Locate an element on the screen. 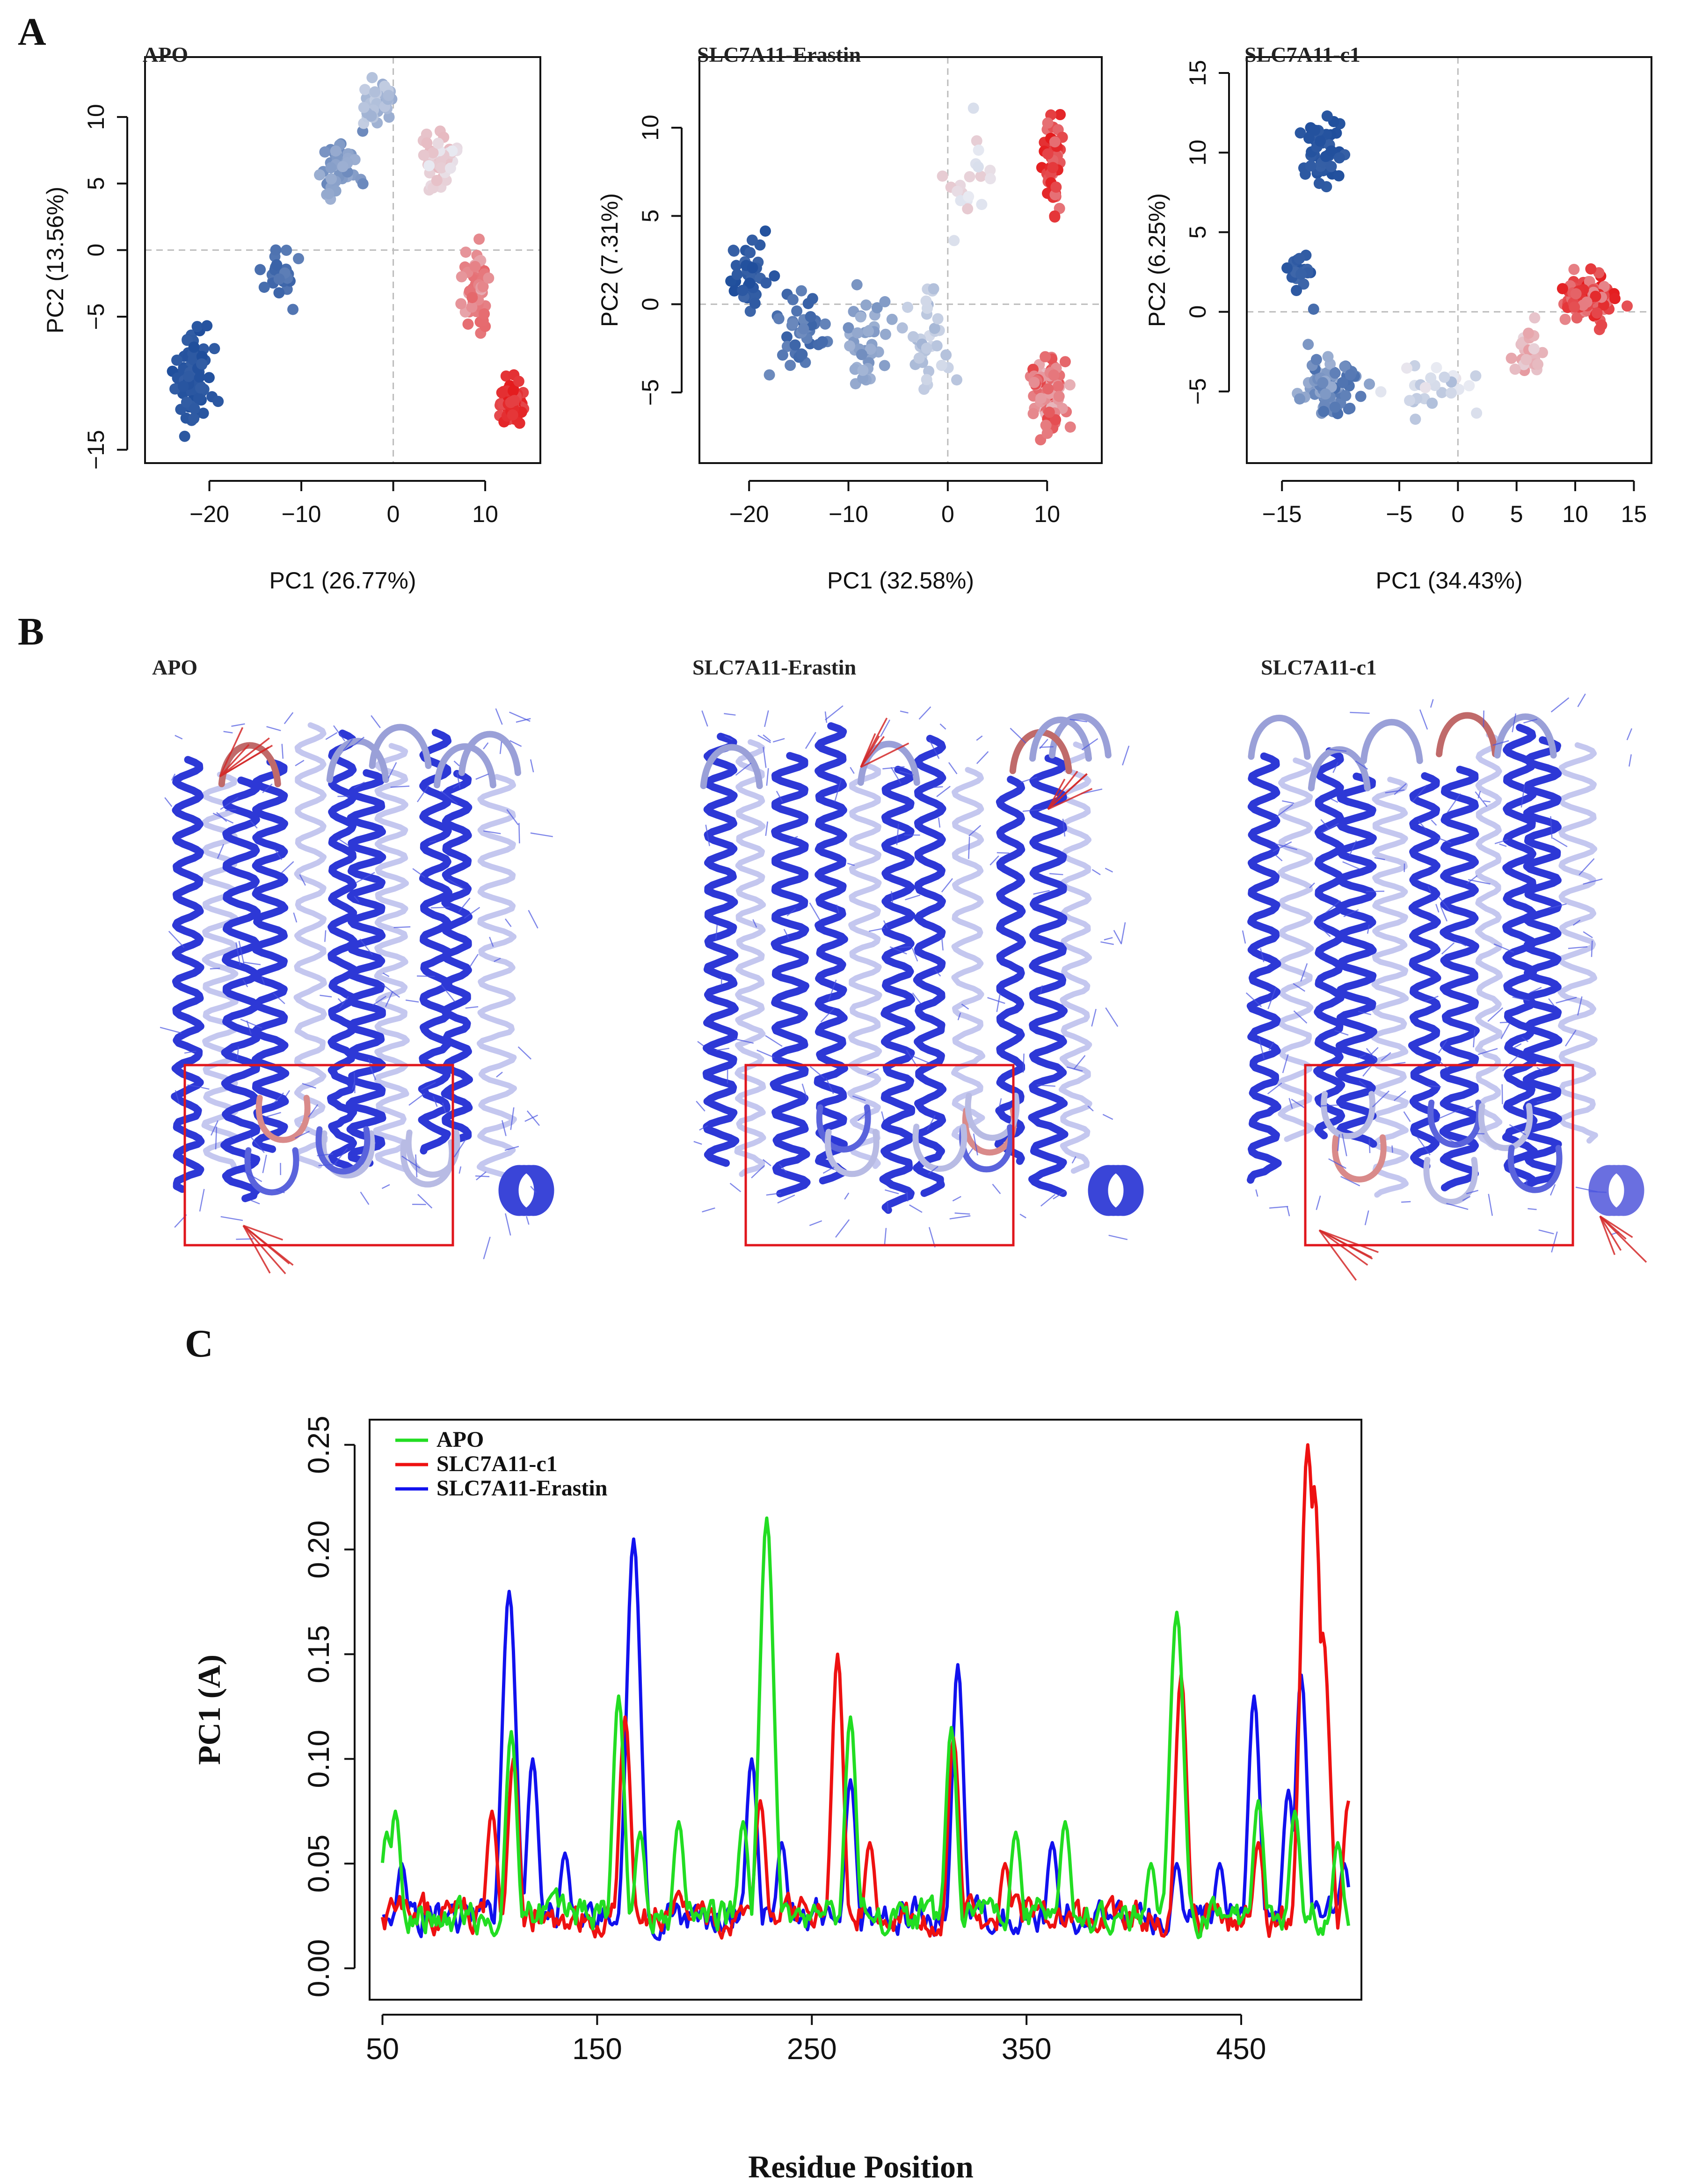  x-axis-label: PC1 (34.43%) is located at coordinates (1448, 580).